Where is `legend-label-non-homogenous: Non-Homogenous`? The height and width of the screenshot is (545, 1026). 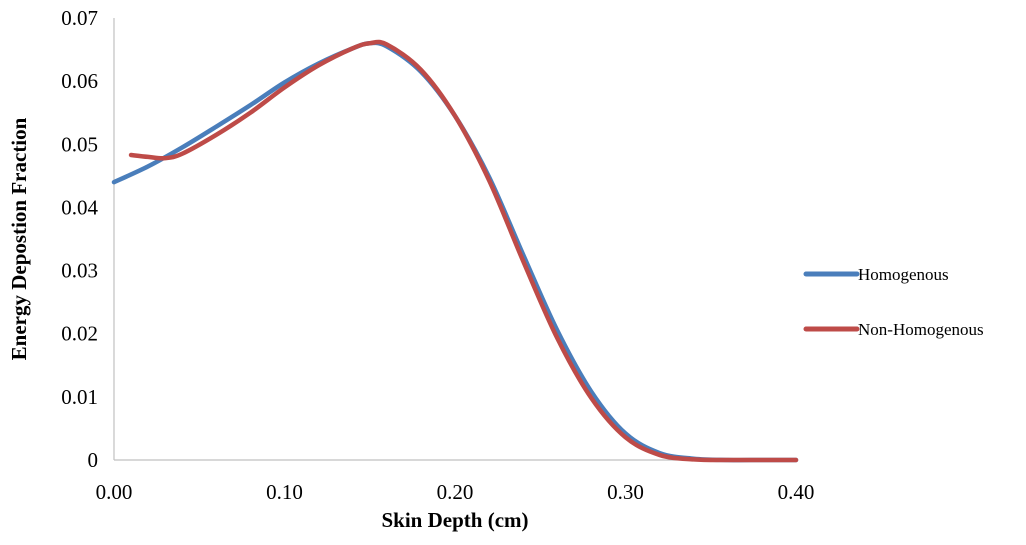
legend-label-non-homogenous: Non-Homogenous is located at coordinates (921, 329).